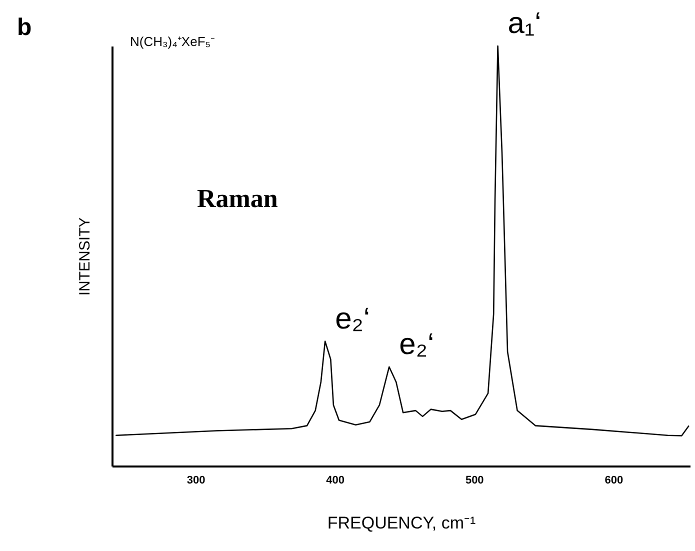 Image resolution: width=695 pixels, height=551 pixels. What do you see at coordinates (237, 198) in the screenshot?
I see `annotation: Raman` at bounding box center [237, 198].